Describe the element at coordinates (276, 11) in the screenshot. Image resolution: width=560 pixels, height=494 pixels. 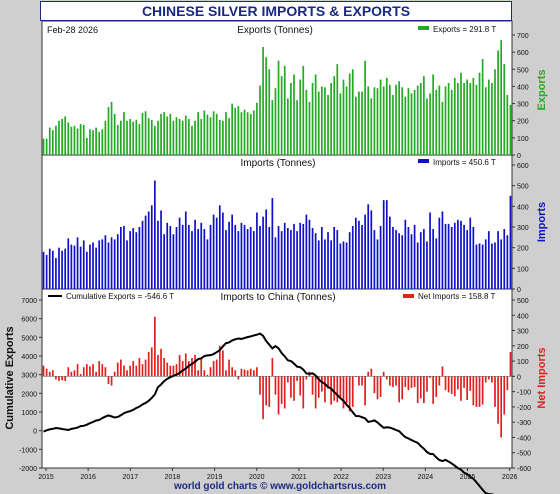
I see `page-title: CHINESE SILVER IMPORTS & EXPORTS` at that location.